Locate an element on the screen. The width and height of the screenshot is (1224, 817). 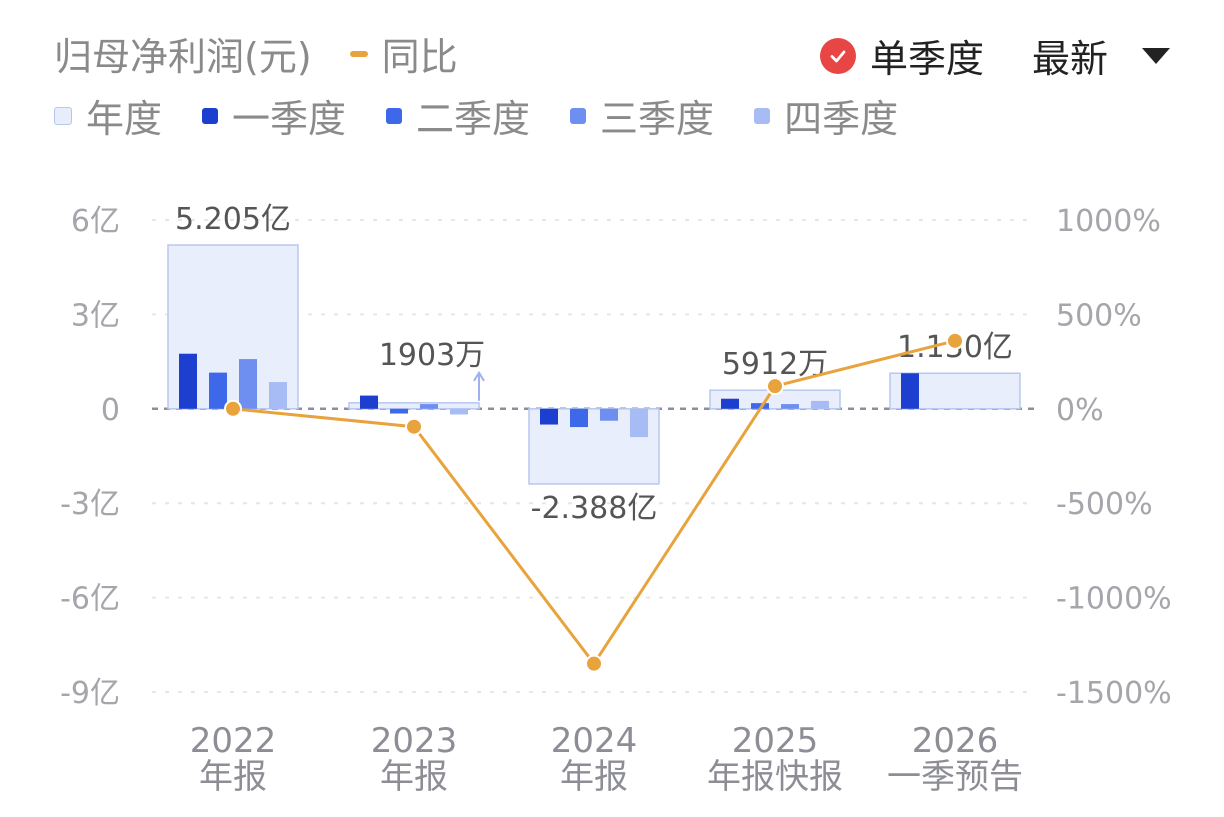
legend-quarters: 年度 一季度 二季度 三季度 四季度 is located at coordinates (476, 115).